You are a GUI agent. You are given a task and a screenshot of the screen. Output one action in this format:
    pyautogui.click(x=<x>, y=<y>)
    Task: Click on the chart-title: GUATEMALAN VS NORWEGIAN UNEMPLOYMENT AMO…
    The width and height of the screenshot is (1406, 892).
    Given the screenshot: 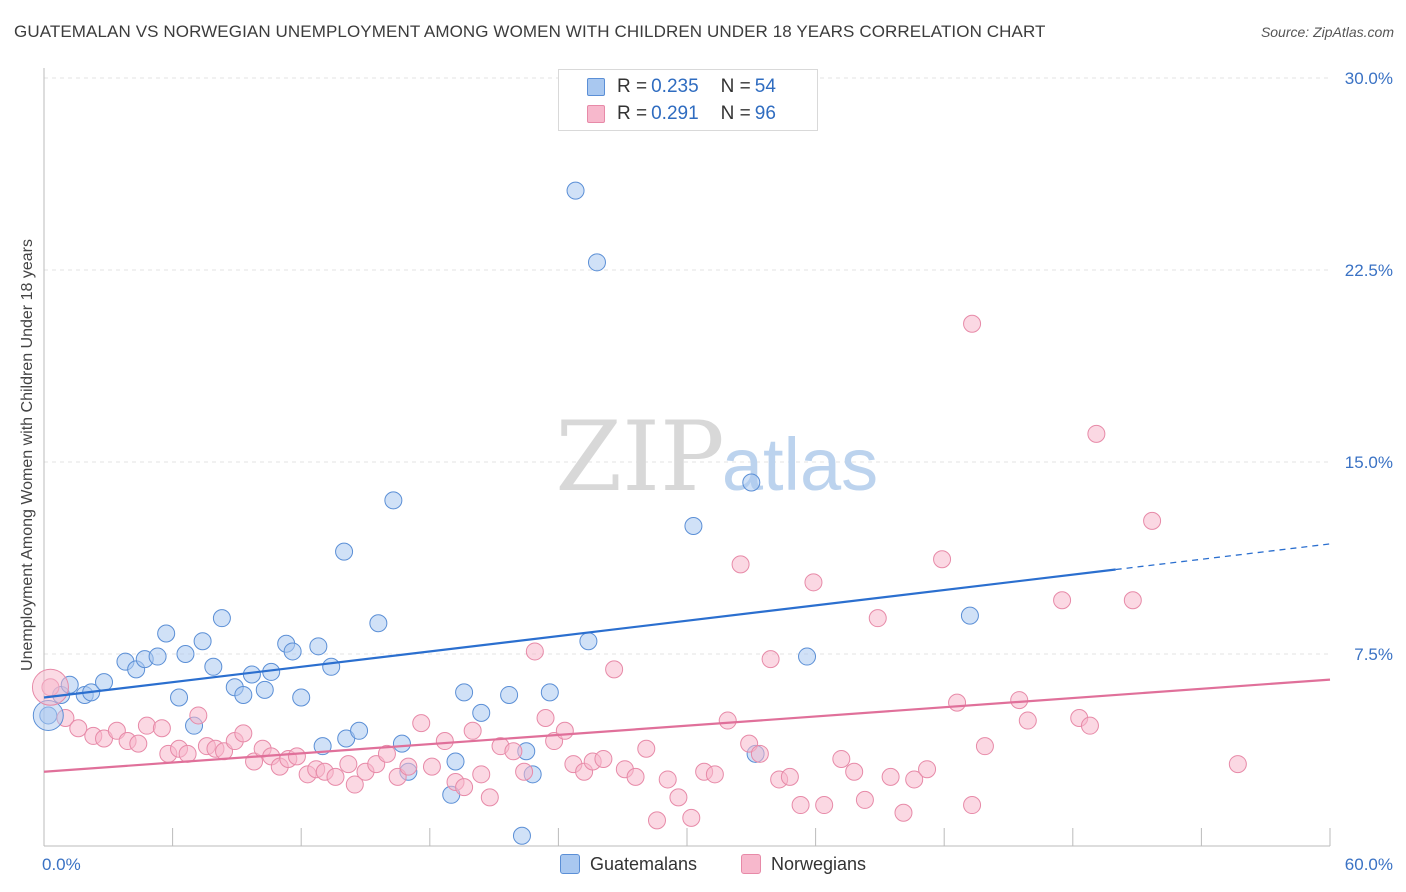 What is the action you would take?
    pyautogui.click(x=530, y=31)
    